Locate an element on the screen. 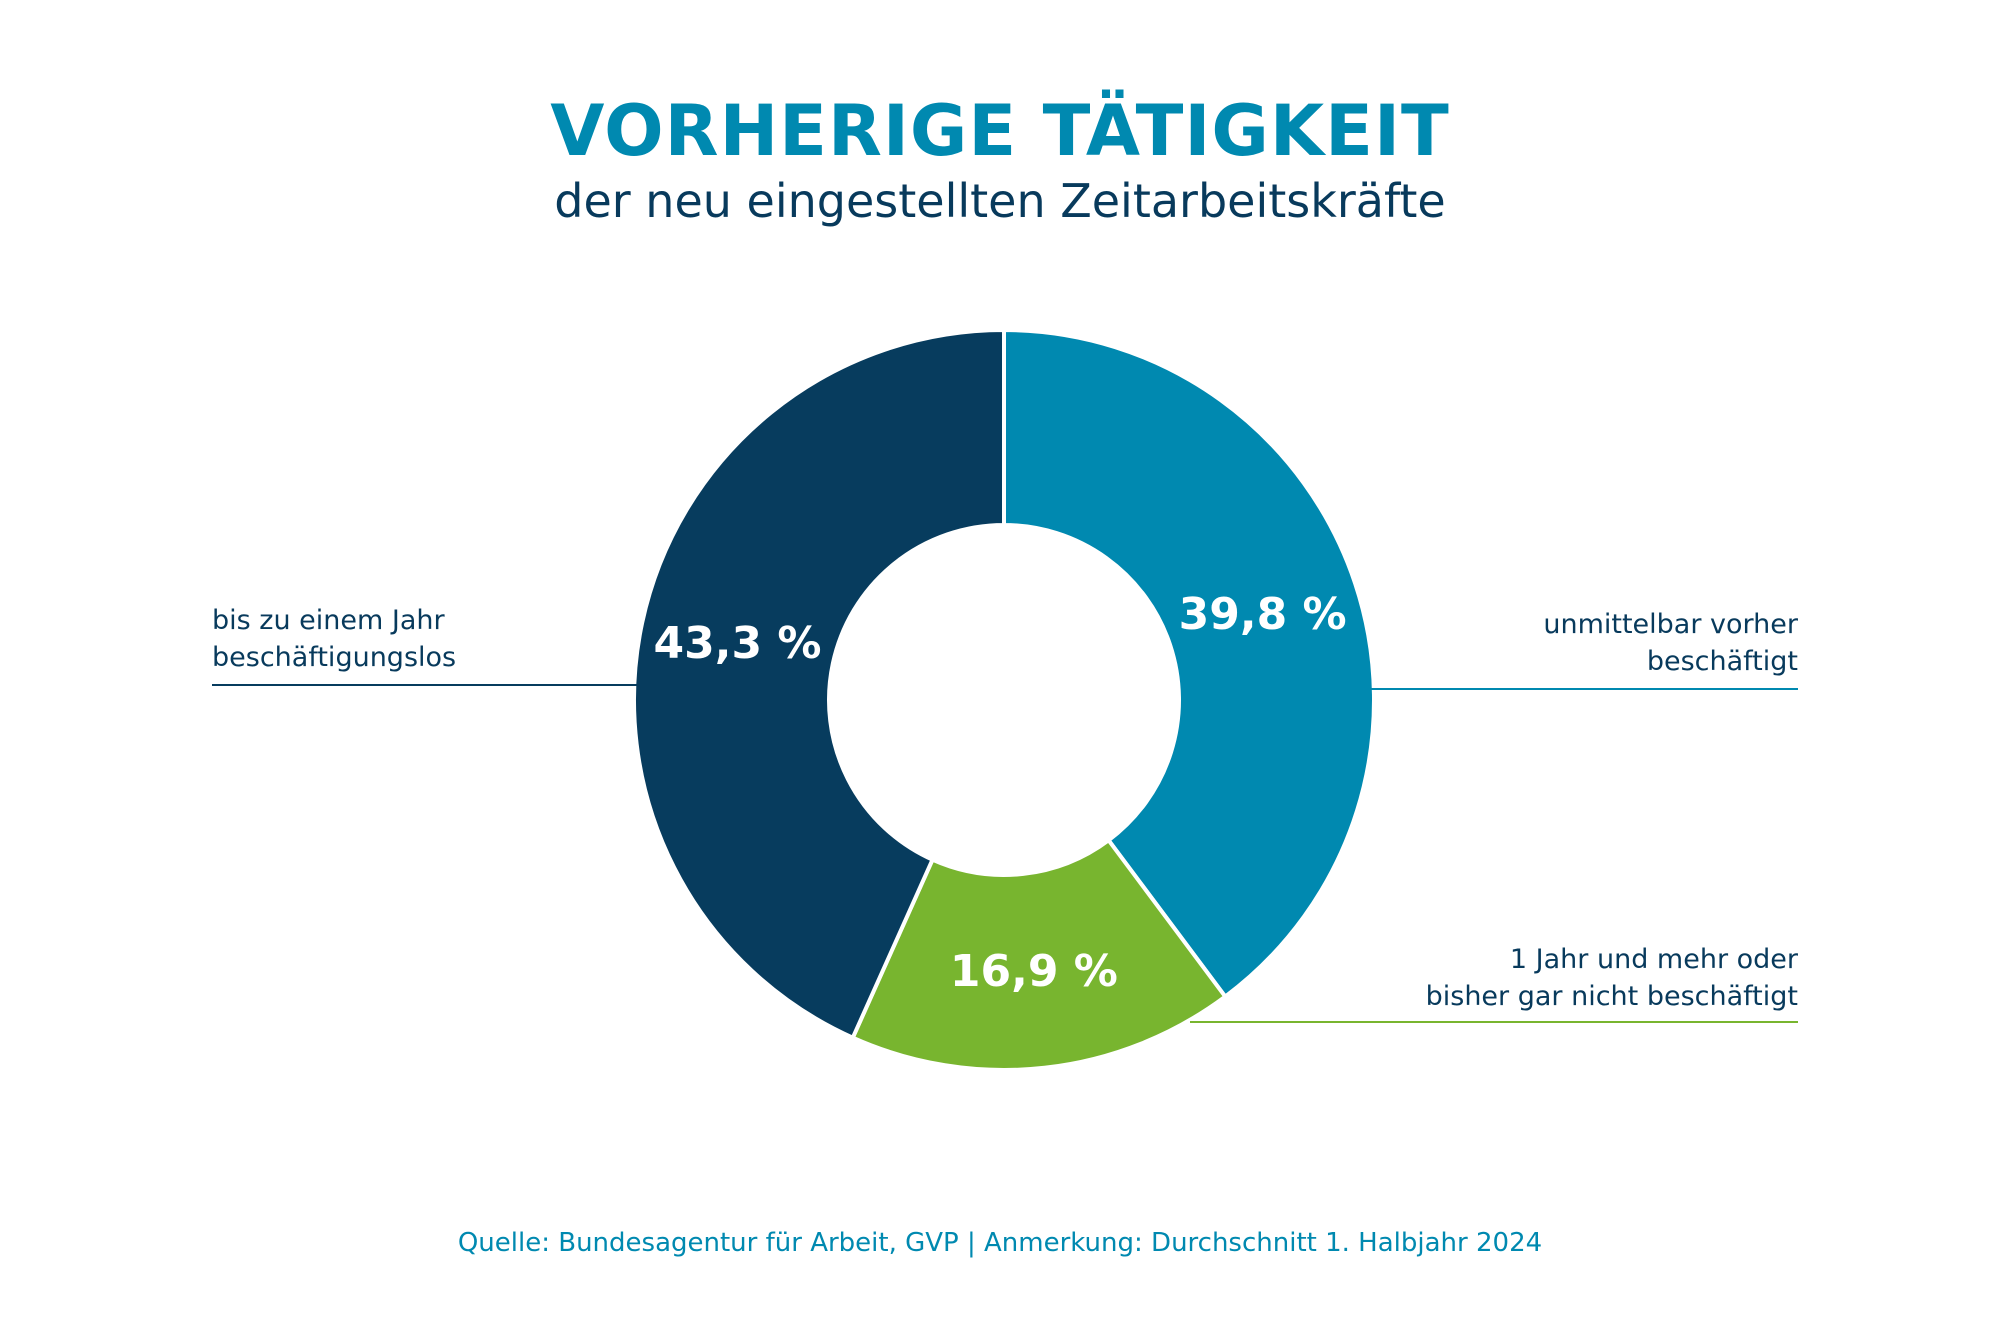 This screenshot has width=2000, height=1333. slice-value-label-3: 43,3 % is located at coordinates (738, 643).